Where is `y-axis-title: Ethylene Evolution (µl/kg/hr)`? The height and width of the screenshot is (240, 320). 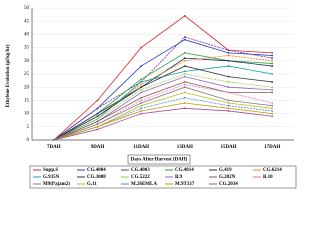 y-axis-title: Ethylene Evolution (µl/kg/hr) is located at coordinates (8, 75).